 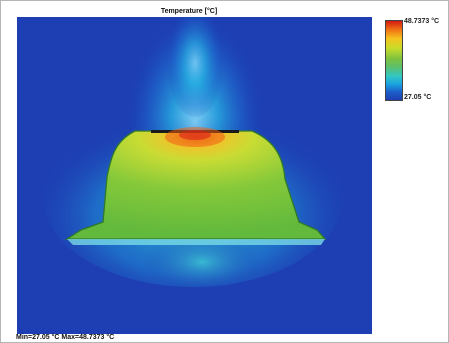 I want to click on colorbar-max-label: 48.7373 °C, so click(x=422, y=21).